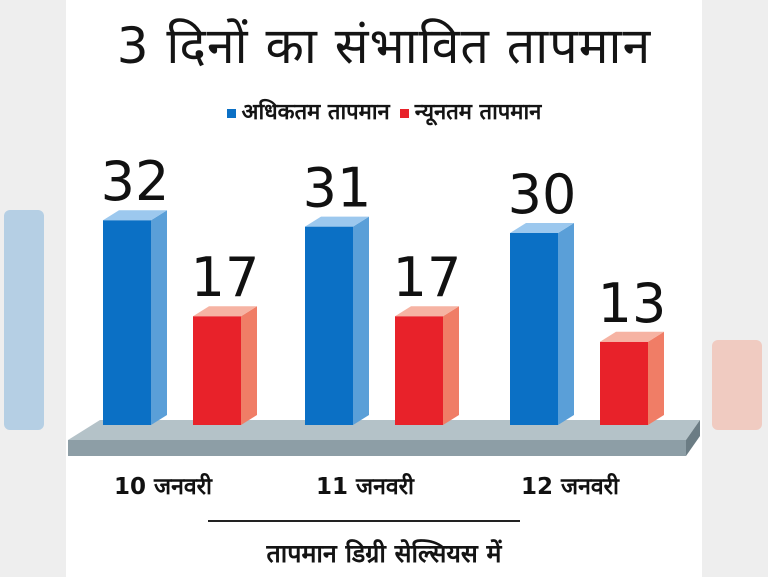  What do you see at coordinates (693, 438) in the screenshot?
I see `floor-side` at bounding box center [693, 438].